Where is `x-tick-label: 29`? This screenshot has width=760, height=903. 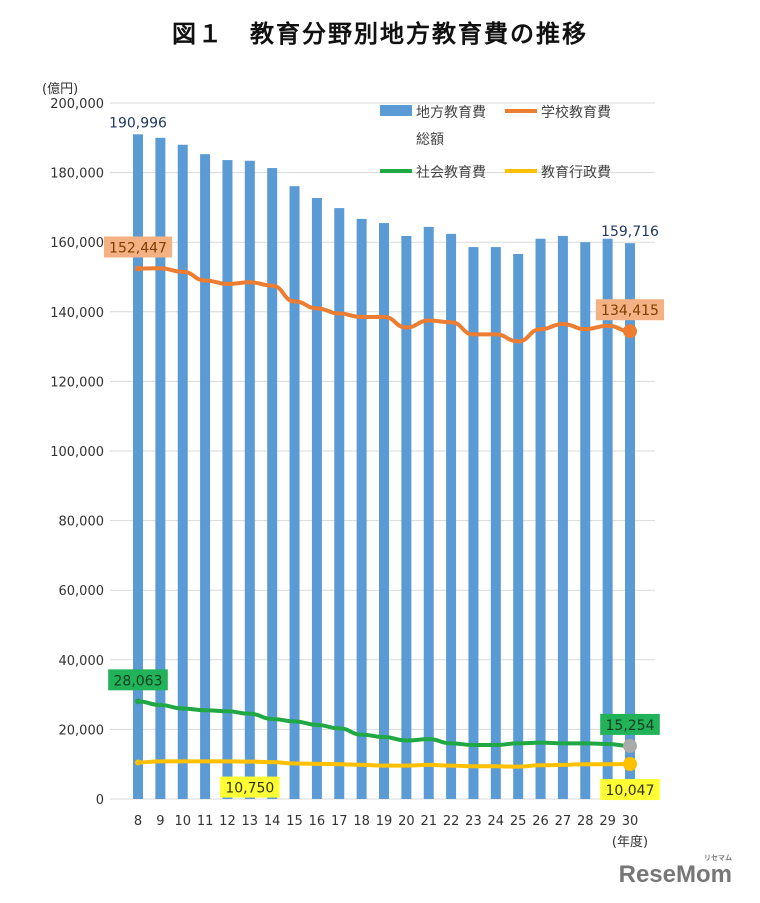
x-tick-label: 29 is located at coordinates (607, 821).